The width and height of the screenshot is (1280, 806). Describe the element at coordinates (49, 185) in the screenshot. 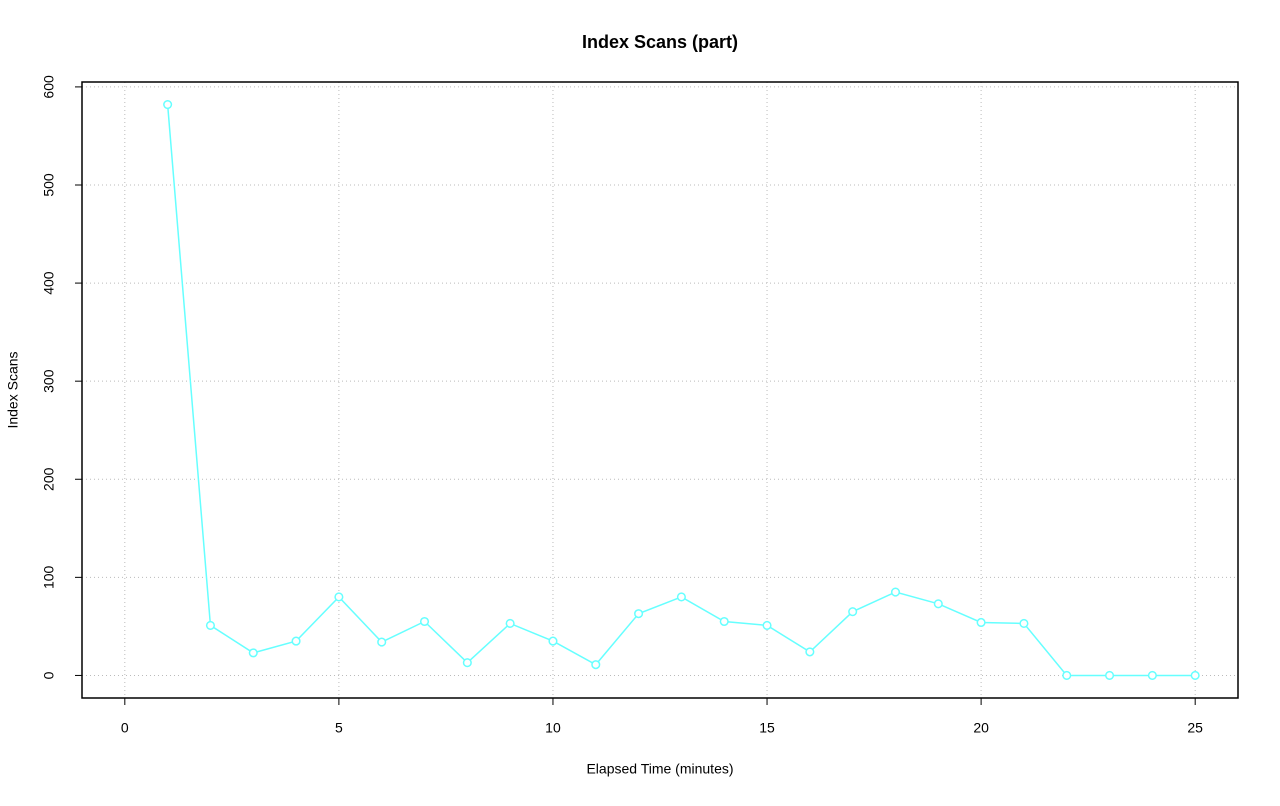

I see `y-tick-label: 500` at that location.